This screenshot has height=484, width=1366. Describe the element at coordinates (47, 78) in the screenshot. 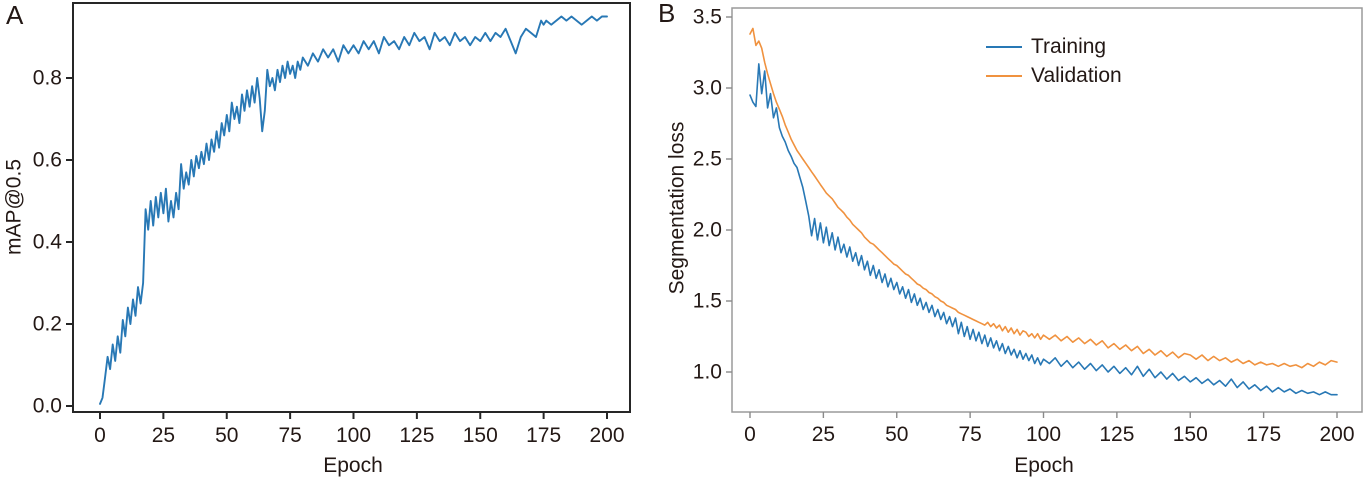

I see `y-tick-label: 0.8` at that location.